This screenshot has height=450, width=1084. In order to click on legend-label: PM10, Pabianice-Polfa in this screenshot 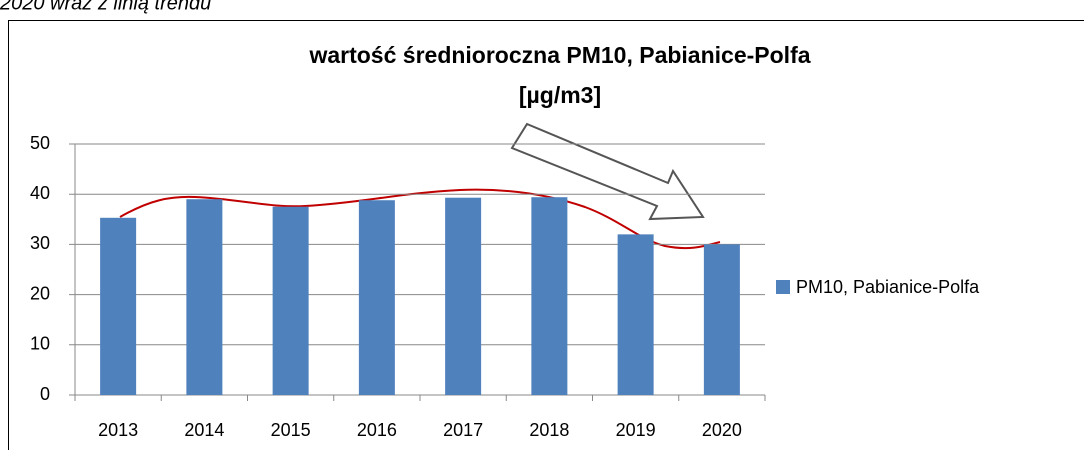, I will do `click(888, 287)`.